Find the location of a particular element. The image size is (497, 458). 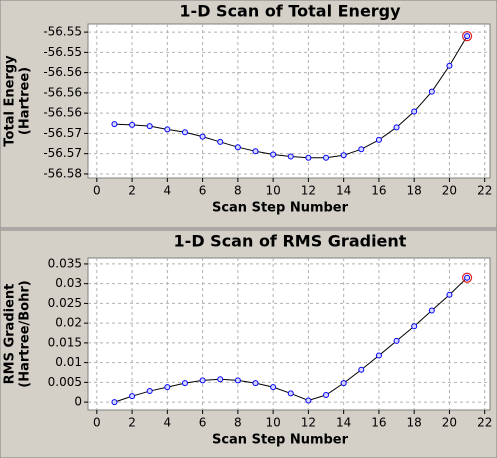

y-axis-label: Total Energy is located at coordinates (10, 101).